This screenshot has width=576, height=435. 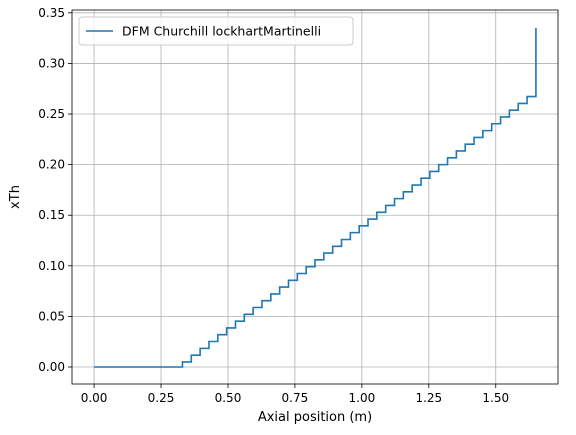 What do you see at coordinates (362, 398) in the screenshot?
I see `x-tick-label: 1.00` at bounding box center [362, 398].